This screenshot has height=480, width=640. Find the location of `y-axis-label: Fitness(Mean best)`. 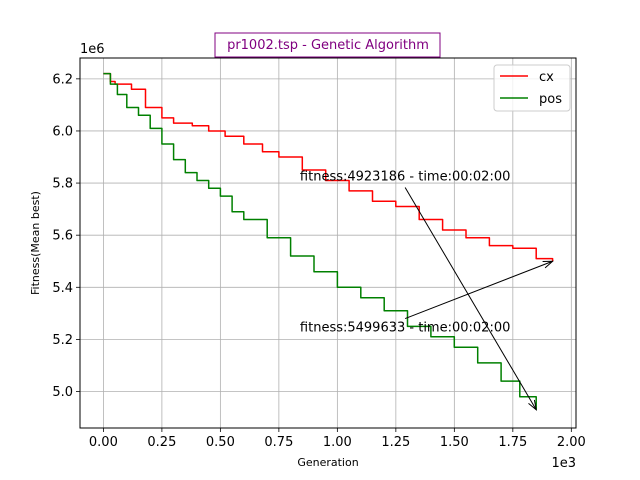

y-axis-label: Fitness(Mean best) is located at coordinates (35, 243).